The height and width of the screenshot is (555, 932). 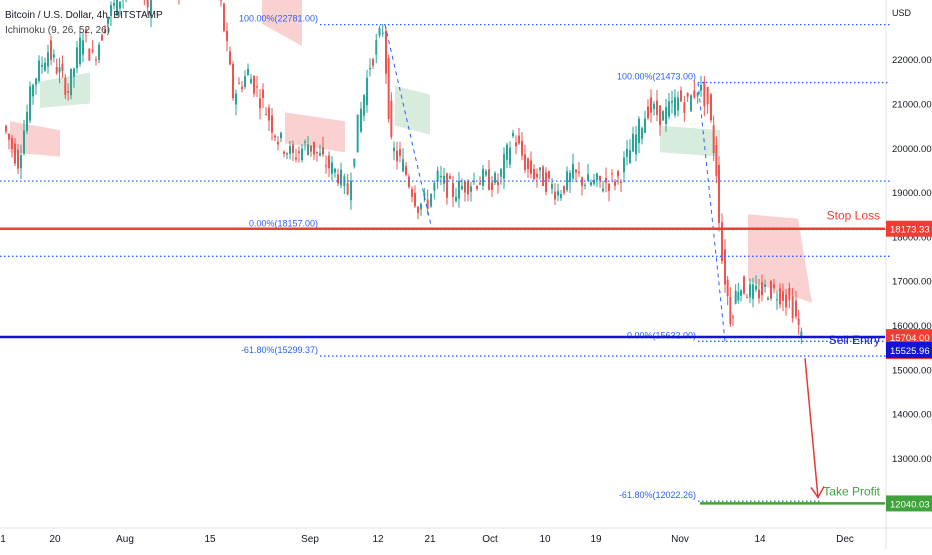 I want to click on x-tick-label: 19, so click(x=596, y=539).